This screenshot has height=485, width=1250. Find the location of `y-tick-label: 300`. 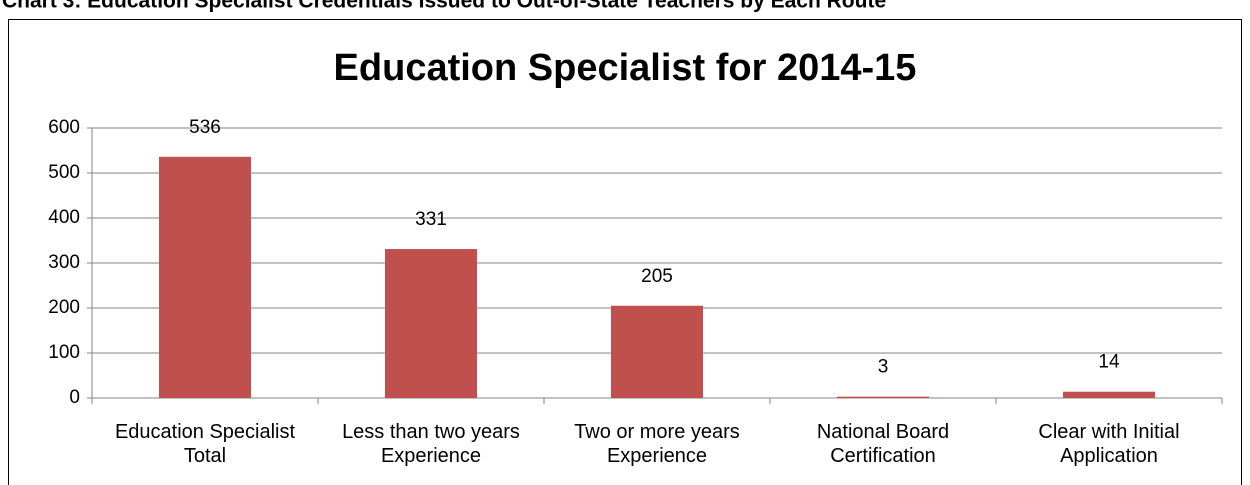

y-tick-label: 300 is located at coordinates (64, 262).